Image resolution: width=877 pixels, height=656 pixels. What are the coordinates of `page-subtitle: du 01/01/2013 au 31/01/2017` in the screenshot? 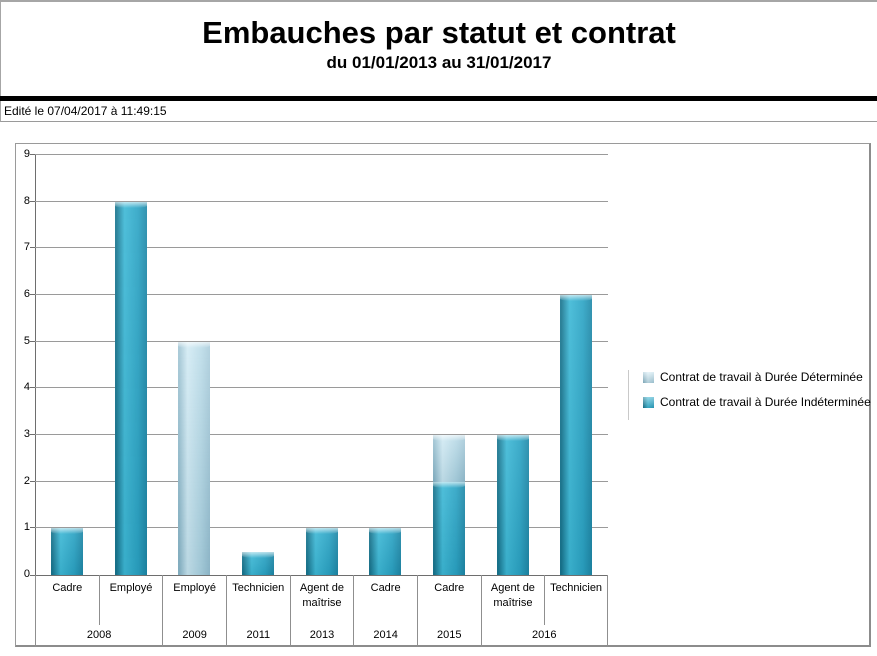 It's located at (439, 63).